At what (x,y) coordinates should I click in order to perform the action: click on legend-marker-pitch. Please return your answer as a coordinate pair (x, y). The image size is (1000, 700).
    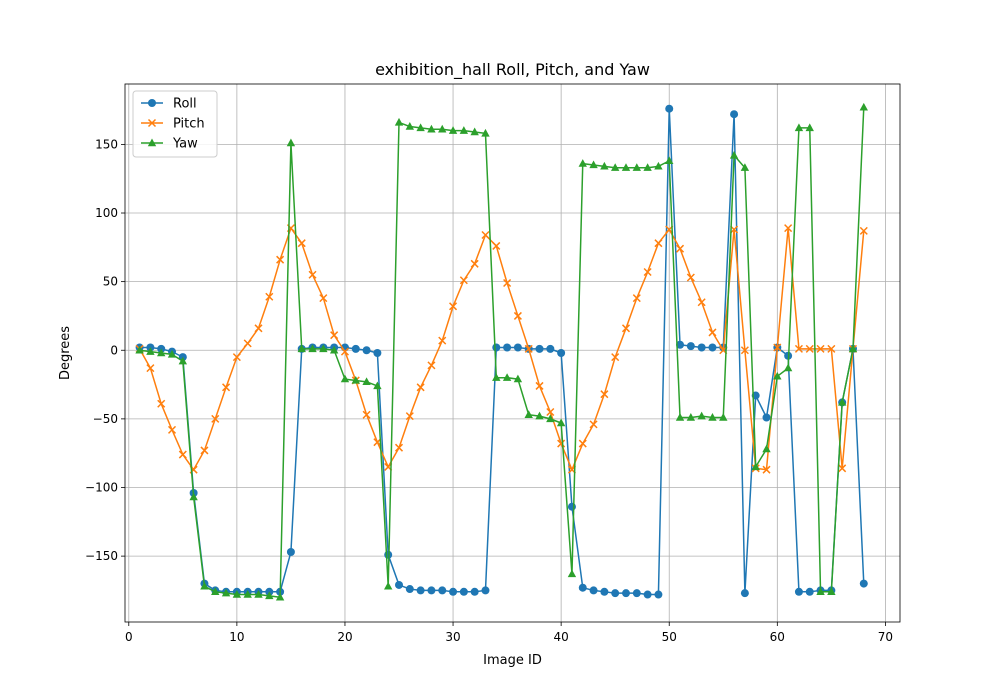
    Looking at the image, I should click on (152, 123).